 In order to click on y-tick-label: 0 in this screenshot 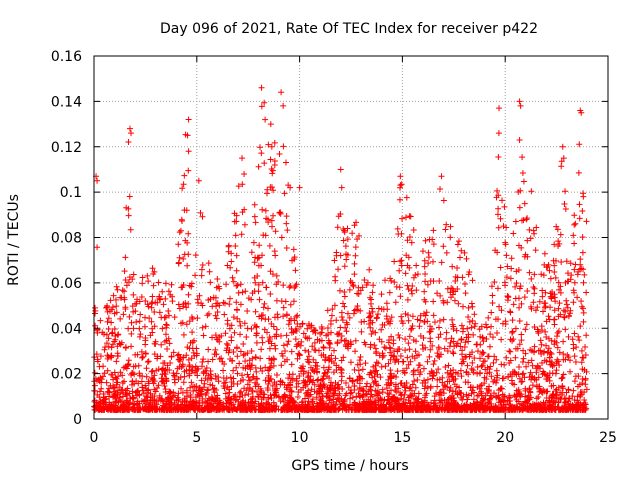, I will do `click(77, 420)`.